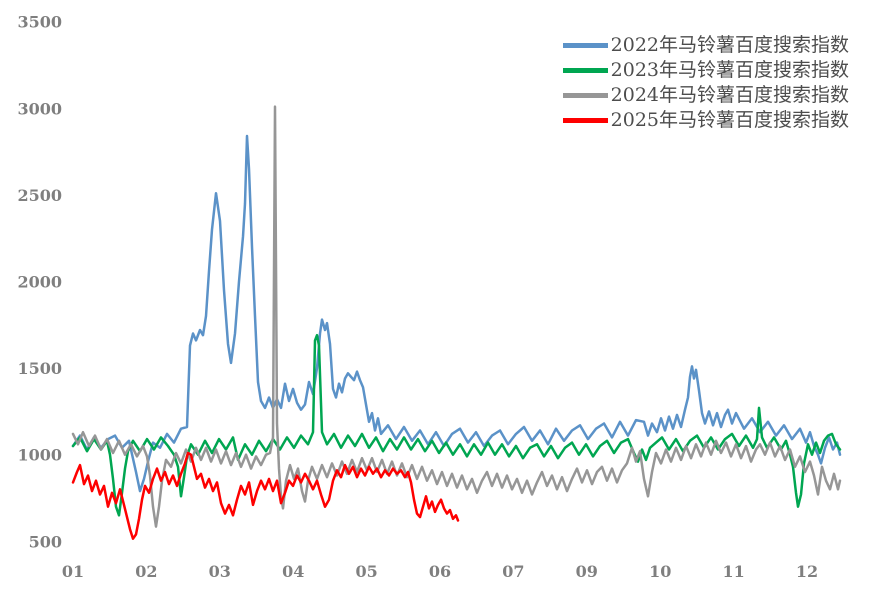 The height and width of the screenshot is (593, 887). I want to click on x-axis-tick-label: 05, so click(366, 571).